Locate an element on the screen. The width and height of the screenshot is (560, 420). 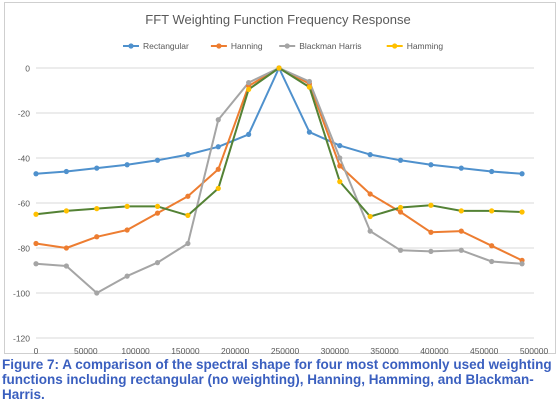
x-tick-label: 0 is located at coordinates (36, 351).